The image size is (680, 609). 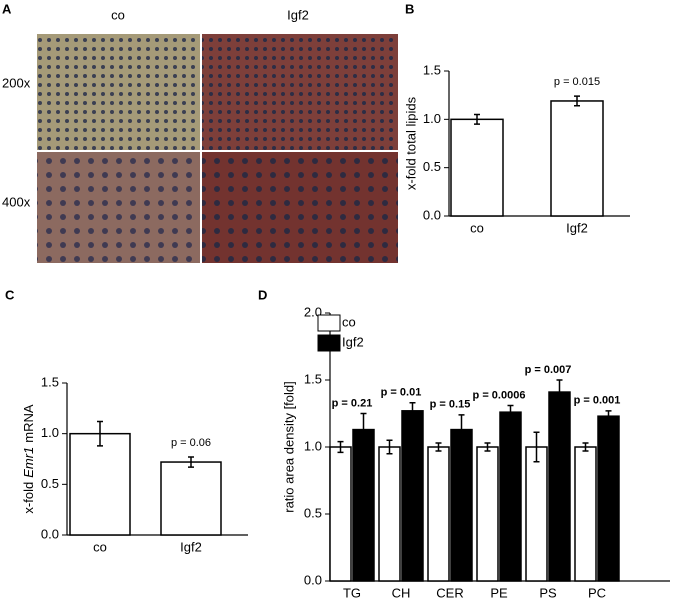 I want to click on row-label: 200x, so click(x=16, y=82).